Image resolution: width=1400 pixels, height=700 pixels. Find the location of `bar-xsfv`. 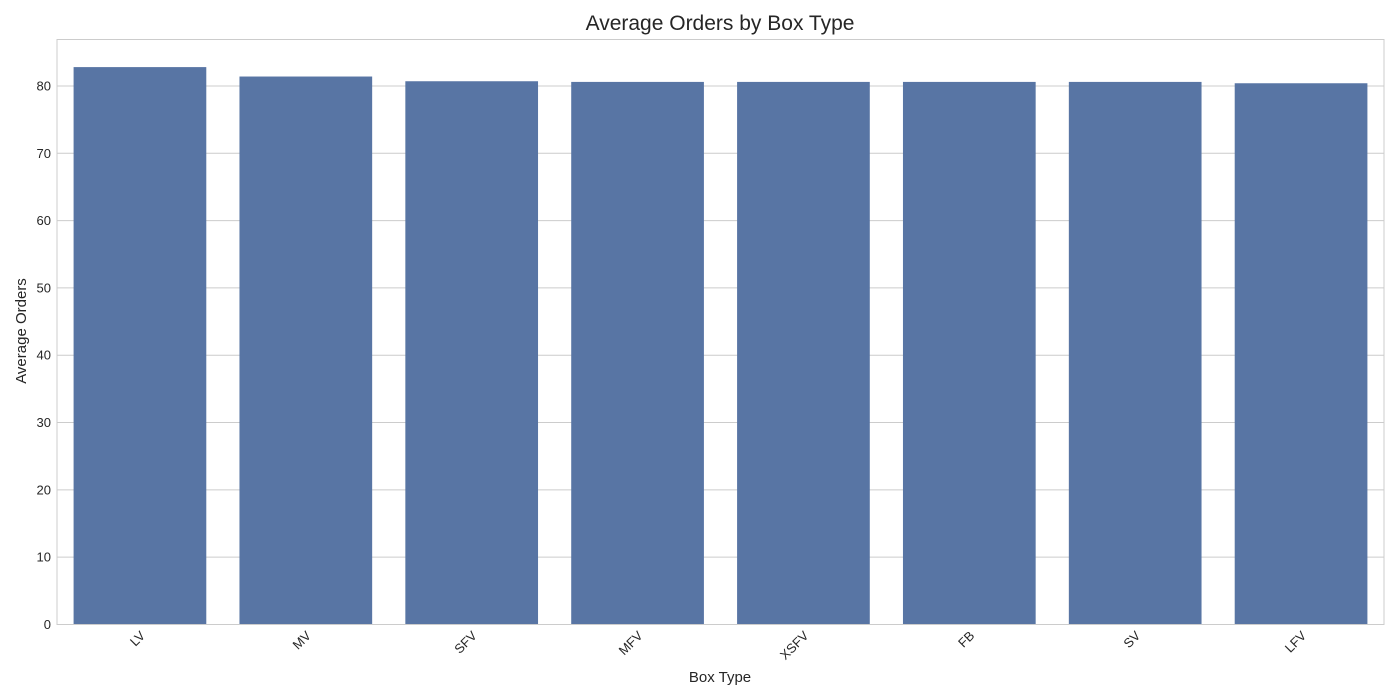

bar-xsfv is located at coordinates (803, 353).